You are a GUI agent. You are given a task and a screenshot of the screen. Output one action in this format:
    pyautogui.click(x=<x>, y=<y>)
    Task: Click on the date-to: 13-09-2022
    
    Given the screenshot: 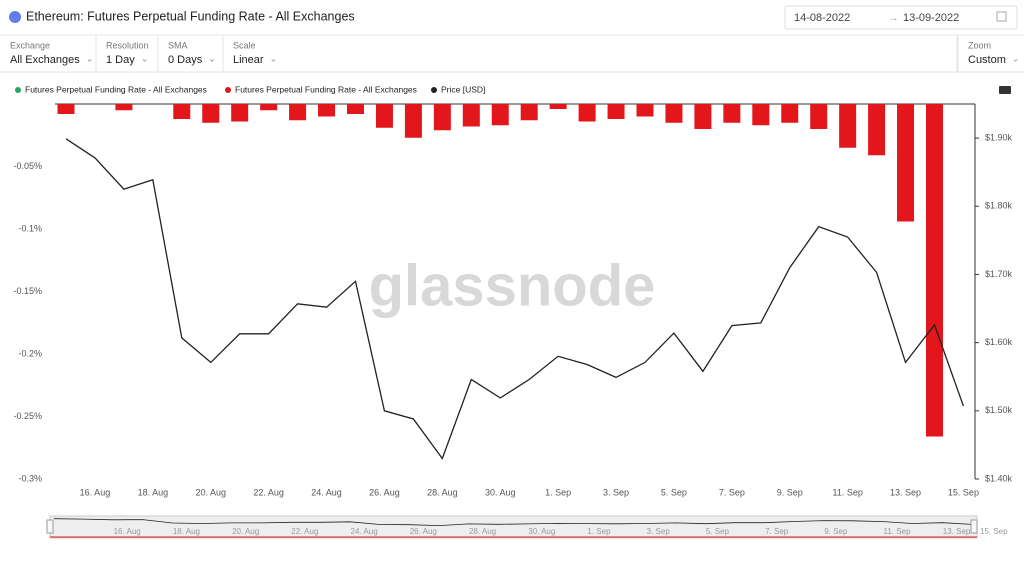 What is the action you would take?
    pyautogui.click(x=931, y=18)
    